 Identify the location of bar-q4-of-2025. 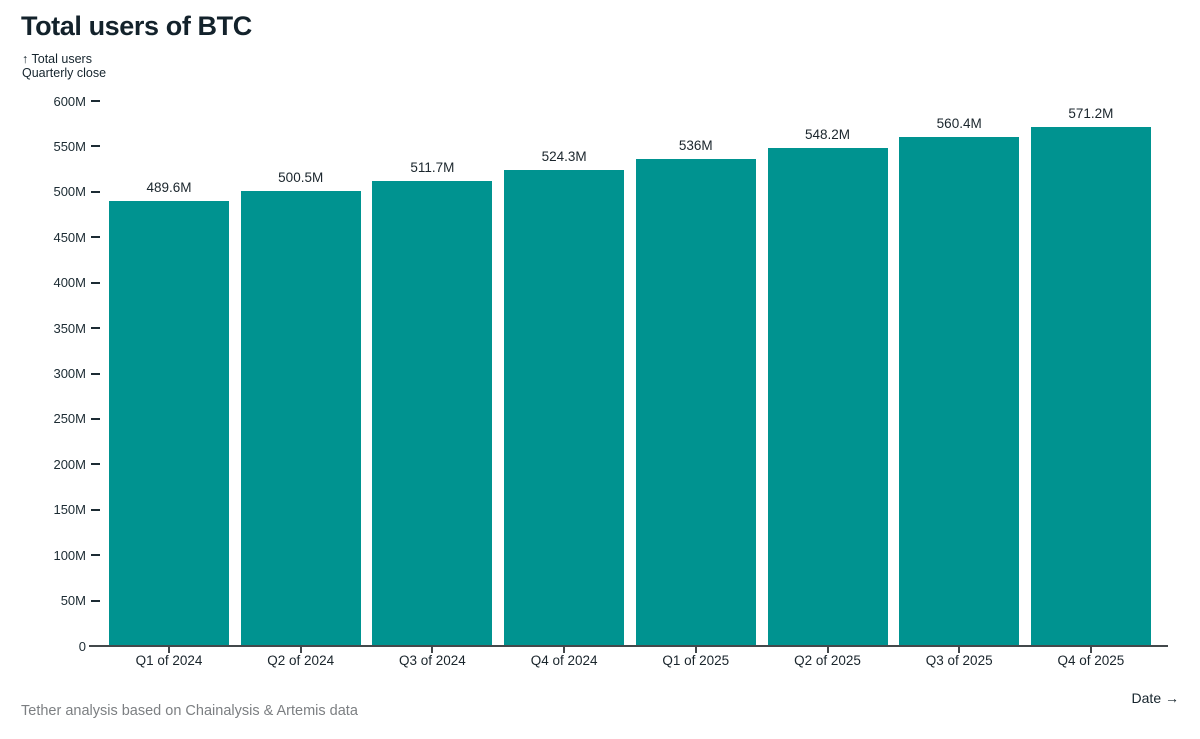
(1090, 386).